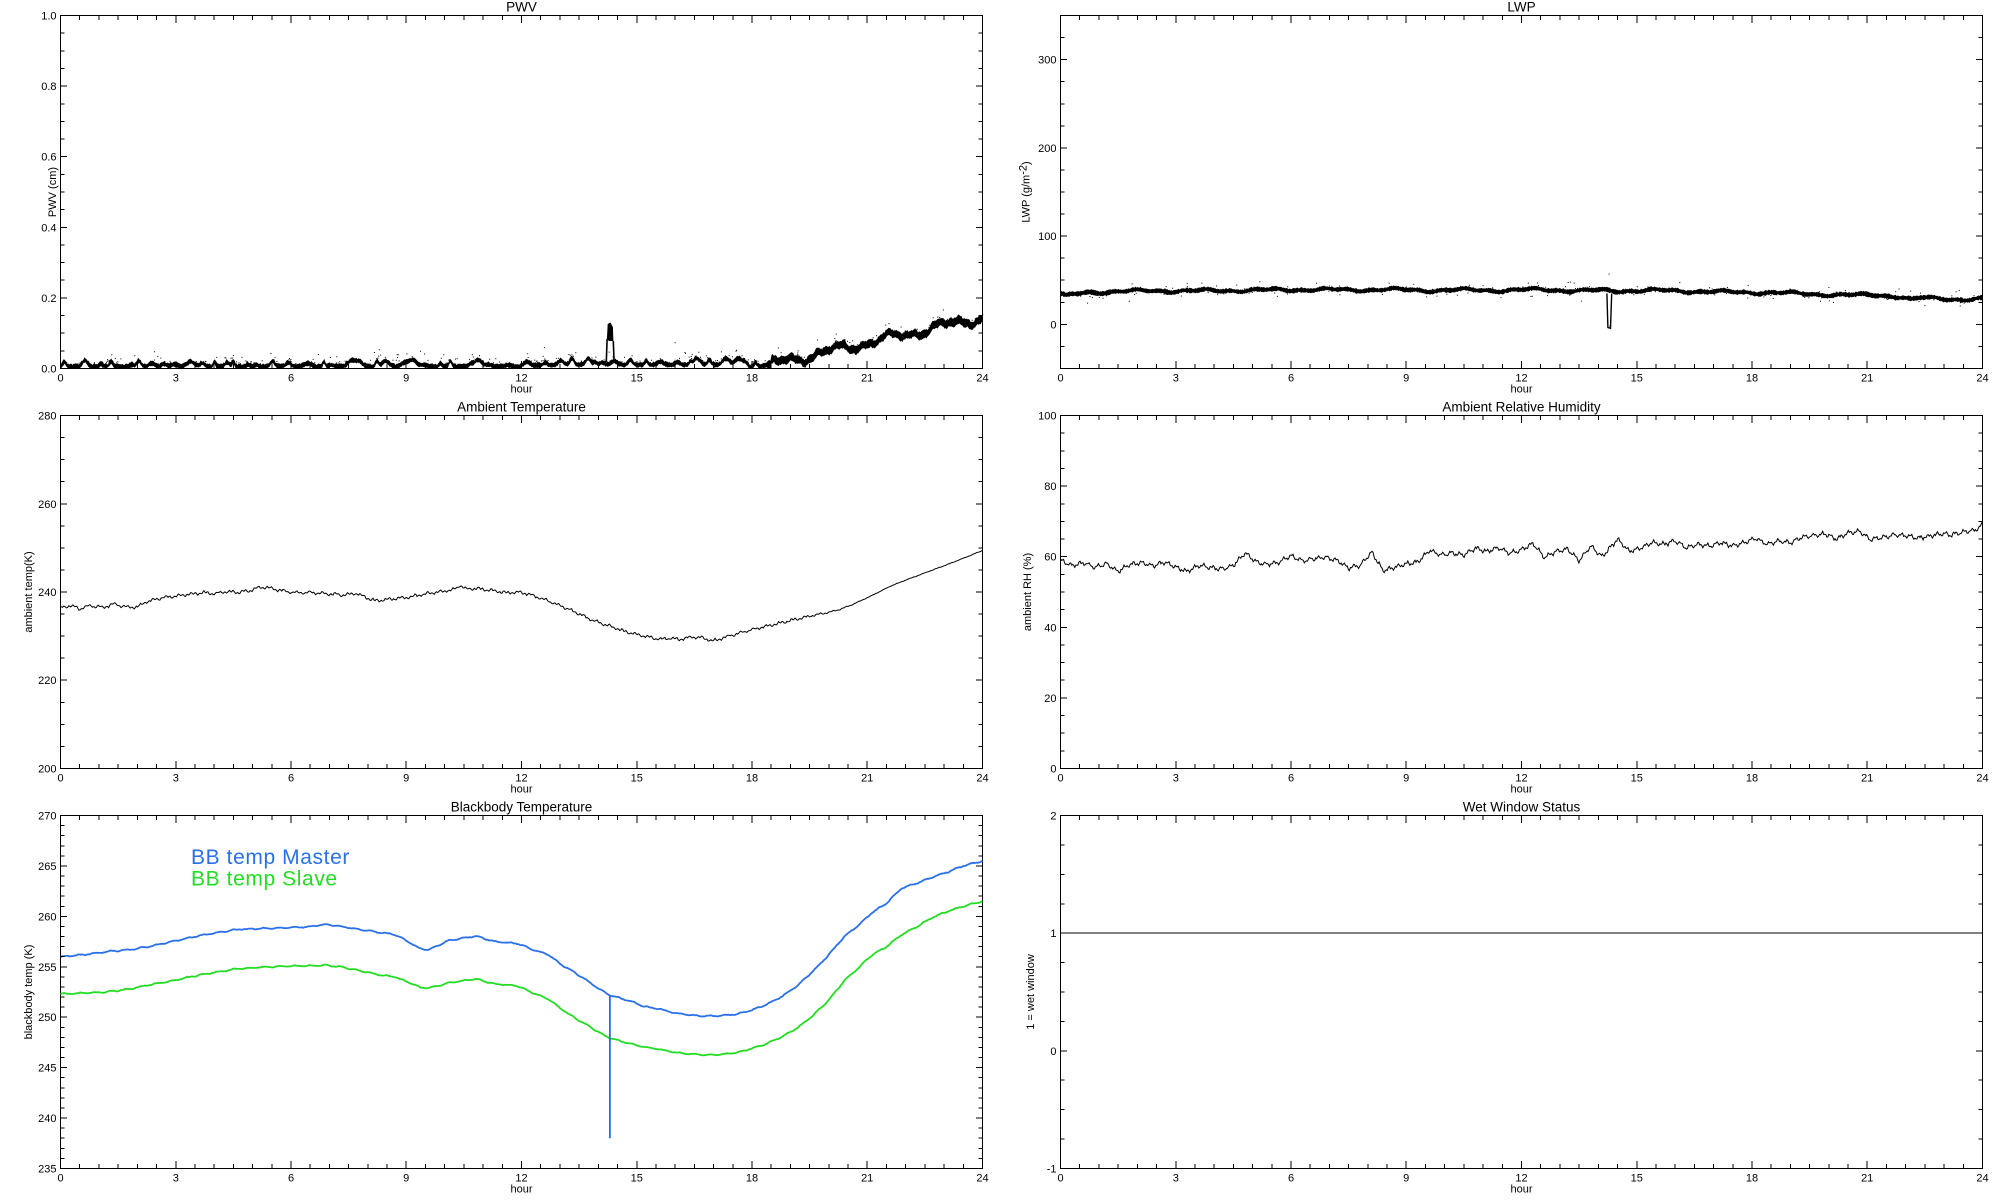  What do you see at coordinates (1031, 992) in the screenshot?
I see `svg-text: 1 = wet window` at bounding box center [1031, 992].